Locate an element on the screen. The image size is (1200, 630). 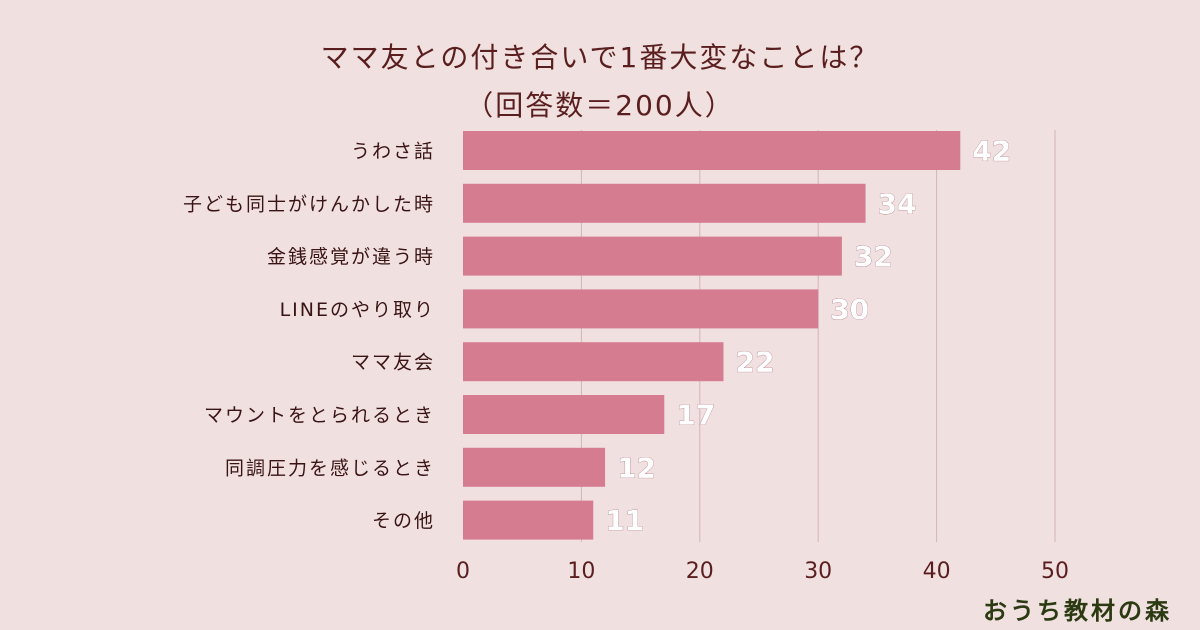
category-label: LINEのやり取り is located at coordinates (357, 310).